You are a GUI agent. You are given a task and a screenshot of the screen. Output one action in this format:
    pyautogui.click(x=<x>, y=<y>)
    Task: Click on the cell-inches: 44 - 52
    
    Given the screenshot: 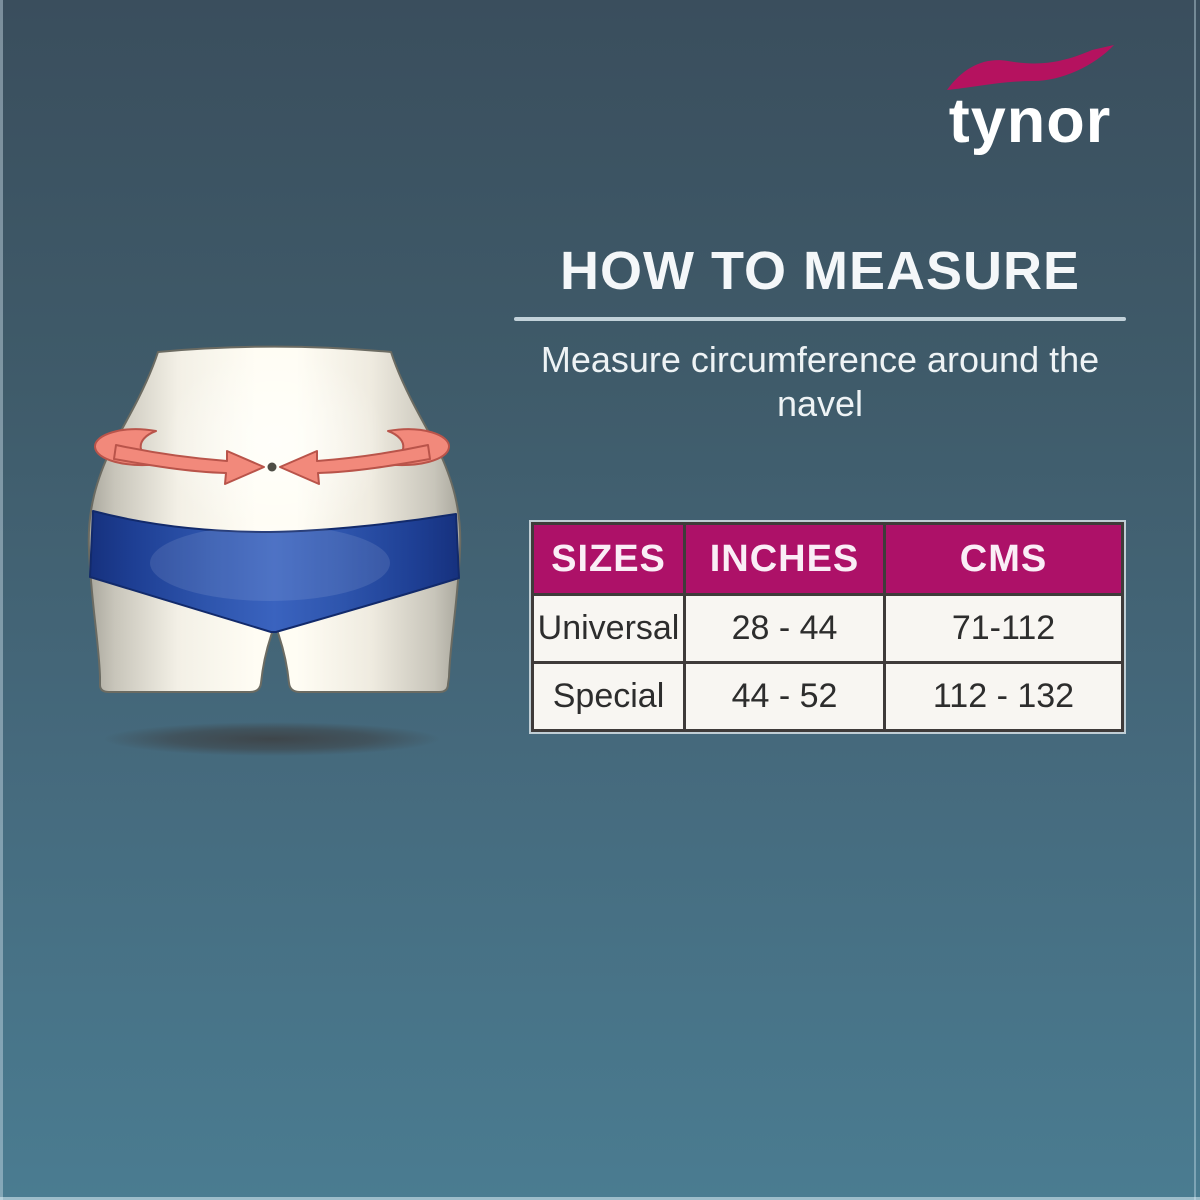 What is the action you would take?
    pyautogui.click(x=784, y=696)
    